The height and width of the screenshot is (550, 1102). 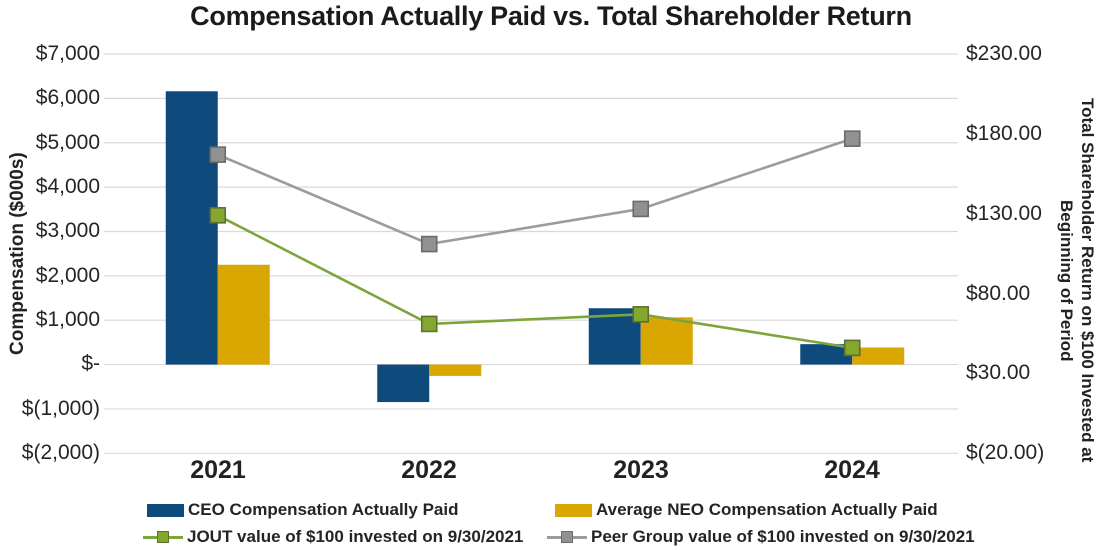 I want to click on peer-tsr-line, so click(x=535, y=191).